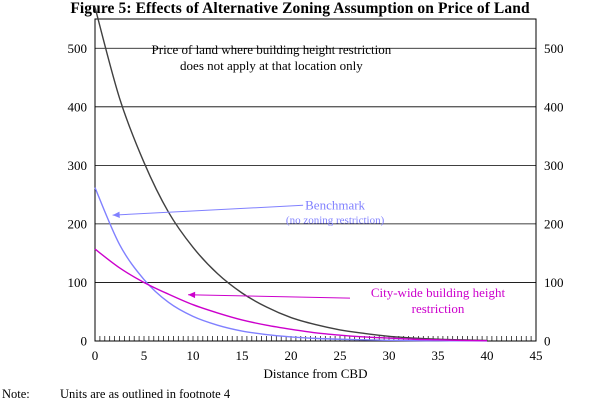 The image size is (600, 404). What do you see at coordinates (291, 355) in the screenshot?
I see `x-tick-label: 20` at bounding box center [291, 355].